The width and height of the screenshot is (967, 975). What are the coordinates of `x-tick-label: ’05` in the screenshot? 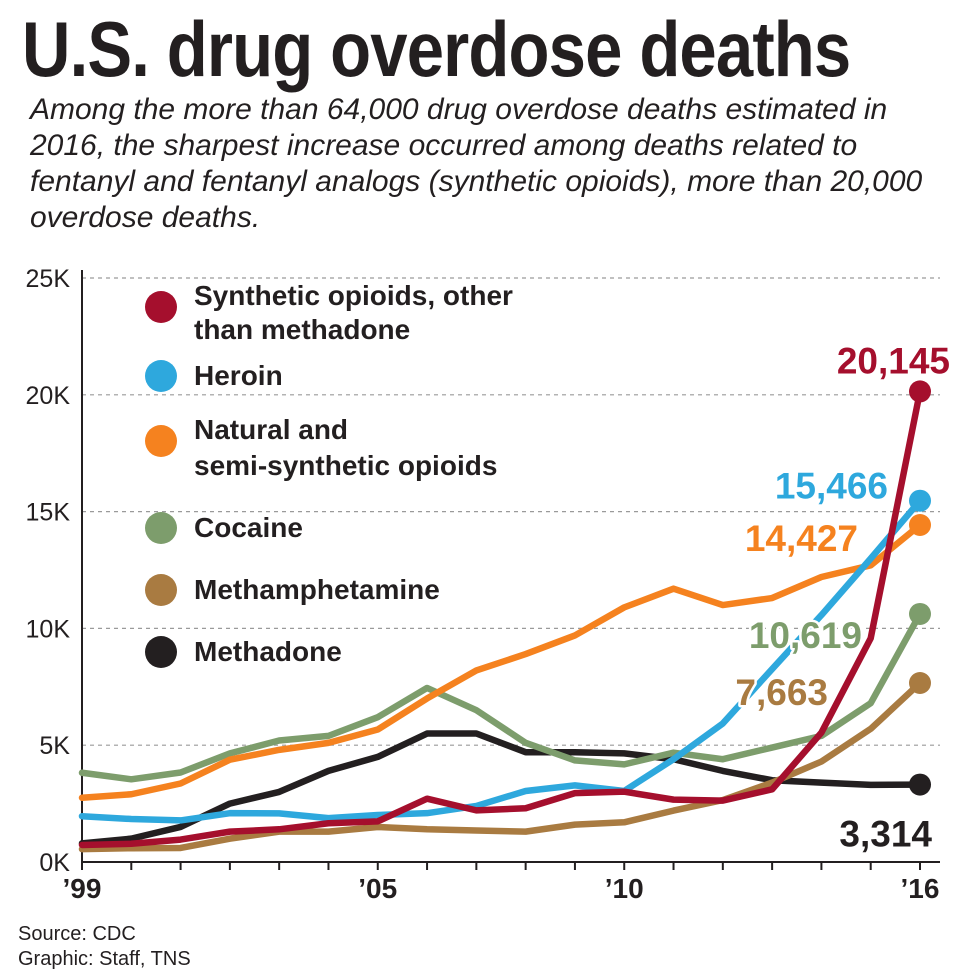 It's located at (377, 888).